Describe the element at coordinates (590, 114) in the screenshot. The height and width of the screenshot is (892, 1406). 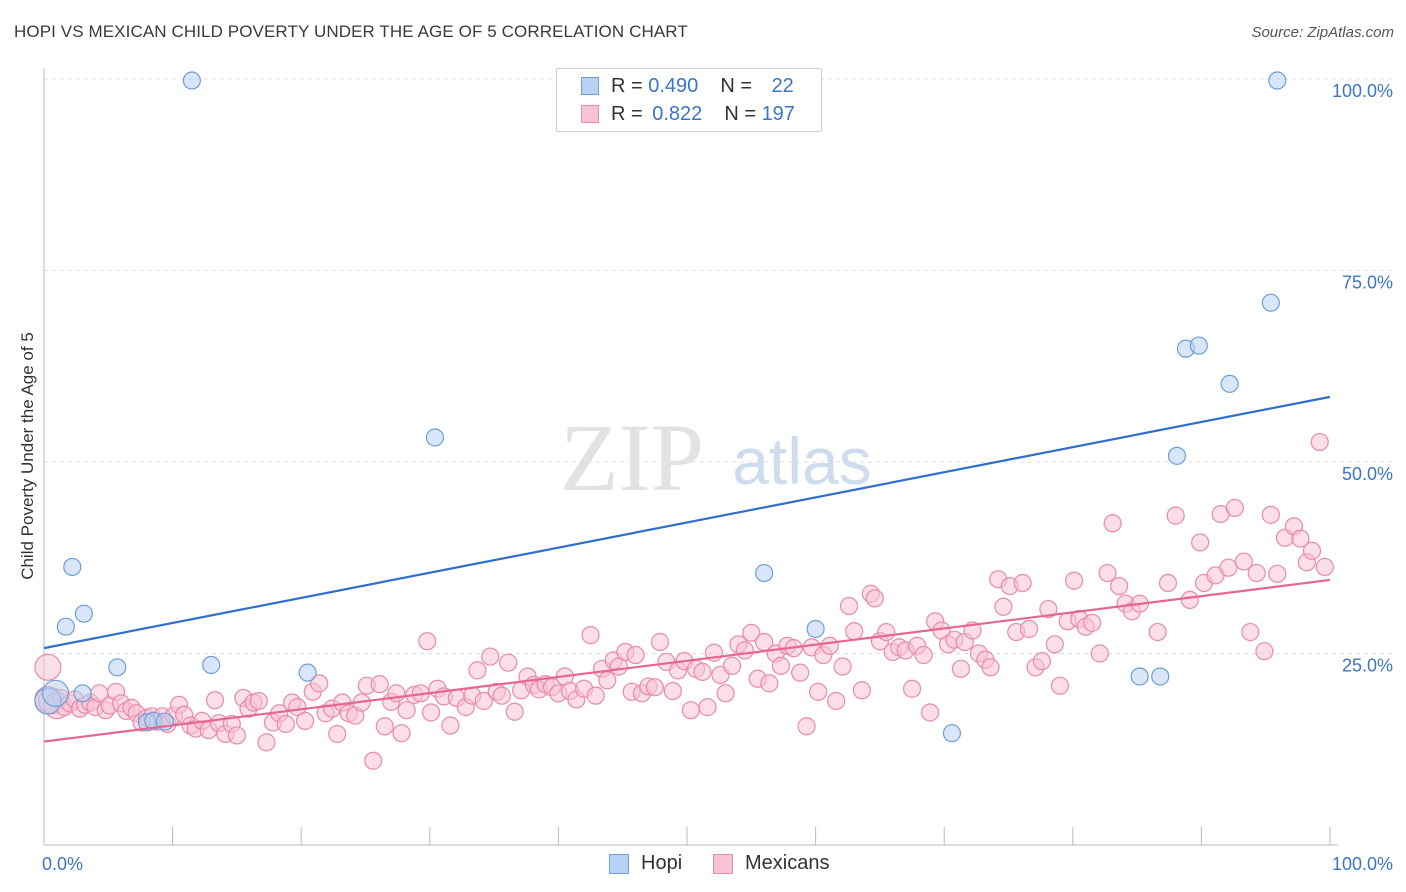
I see `mexicans-swatch` at that location.